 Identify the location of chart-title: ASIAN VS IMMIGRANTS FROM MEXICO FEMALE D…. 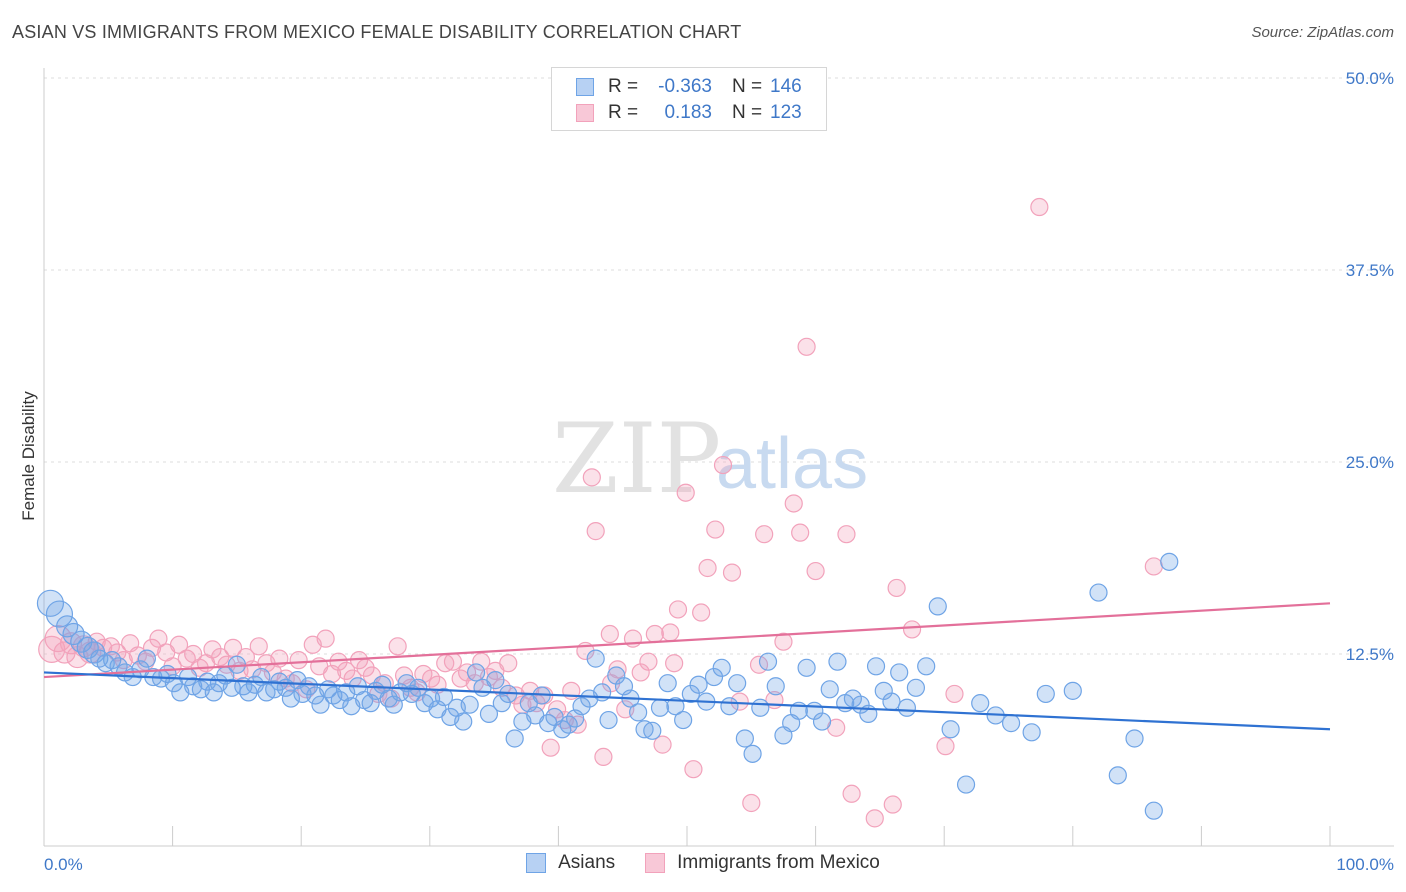
(377, 32).